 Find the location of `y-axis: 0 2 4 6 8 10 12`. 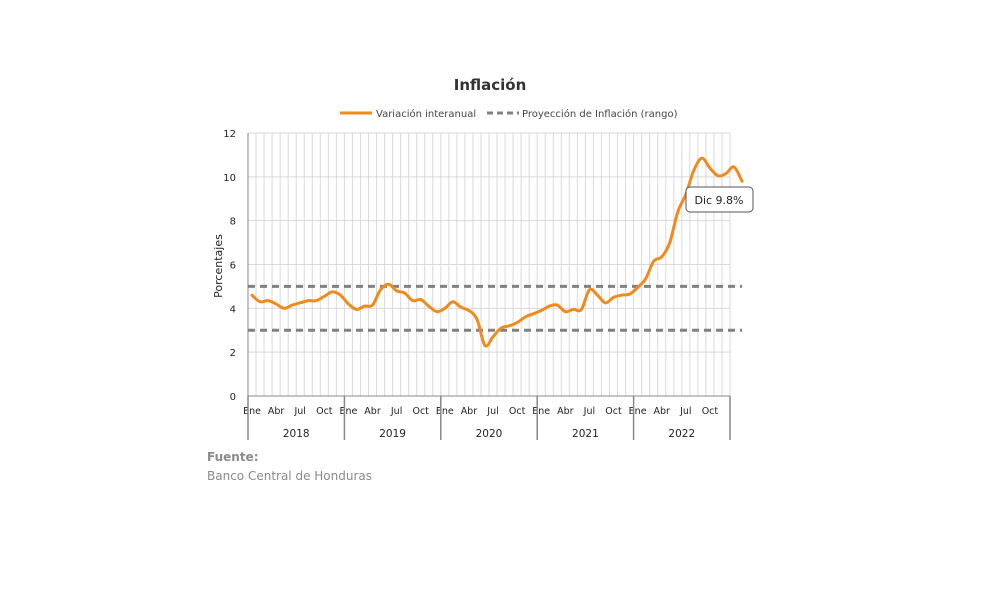

y-axis: 0 2 4 6 8 10 12 is located at coordinates (236, 266).